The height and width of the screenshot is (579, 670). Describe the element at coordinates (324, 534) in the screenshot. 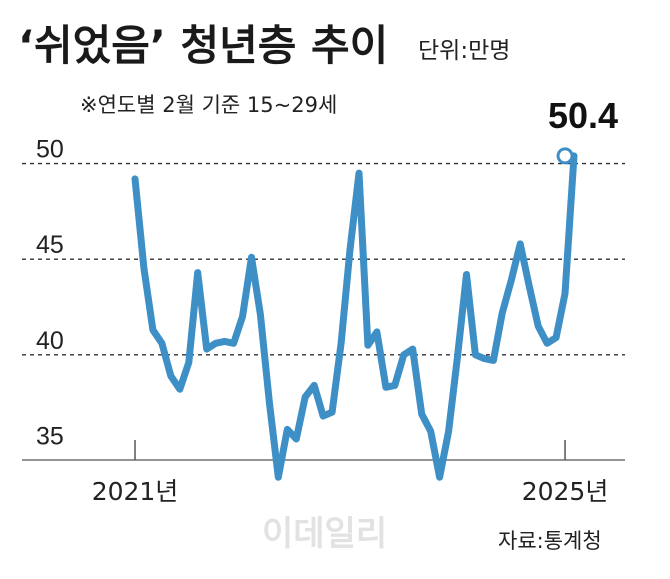

I see `watermark: 이데일리` at that location.